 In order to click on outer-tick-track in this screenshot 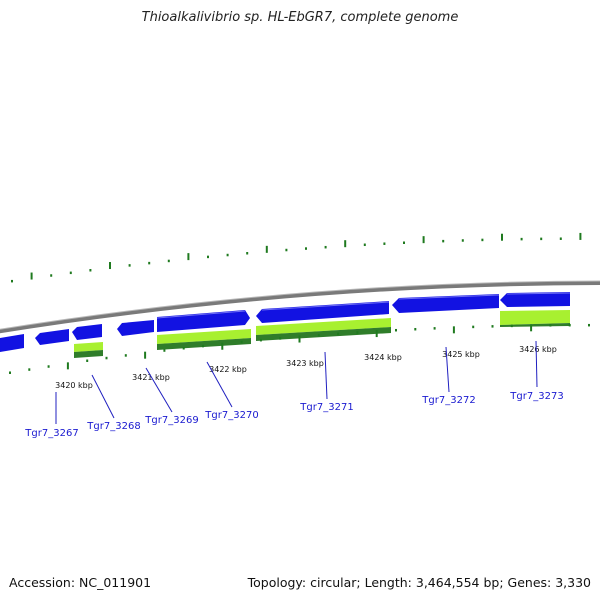, I will do `click(296, 257)`.